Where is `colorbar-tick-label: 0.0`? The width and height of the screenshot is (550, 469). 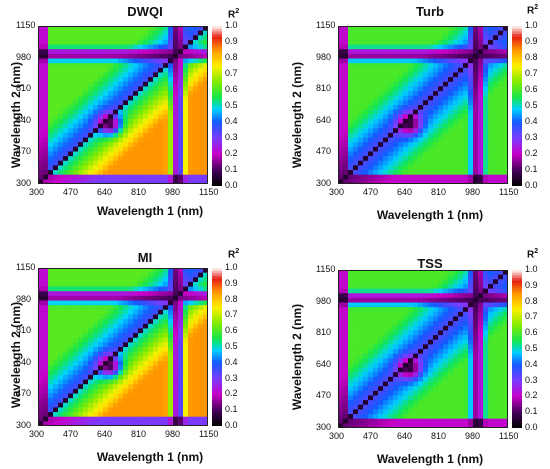
colorbar-tick-label: 0.0 is located at coordinates (531, 185).